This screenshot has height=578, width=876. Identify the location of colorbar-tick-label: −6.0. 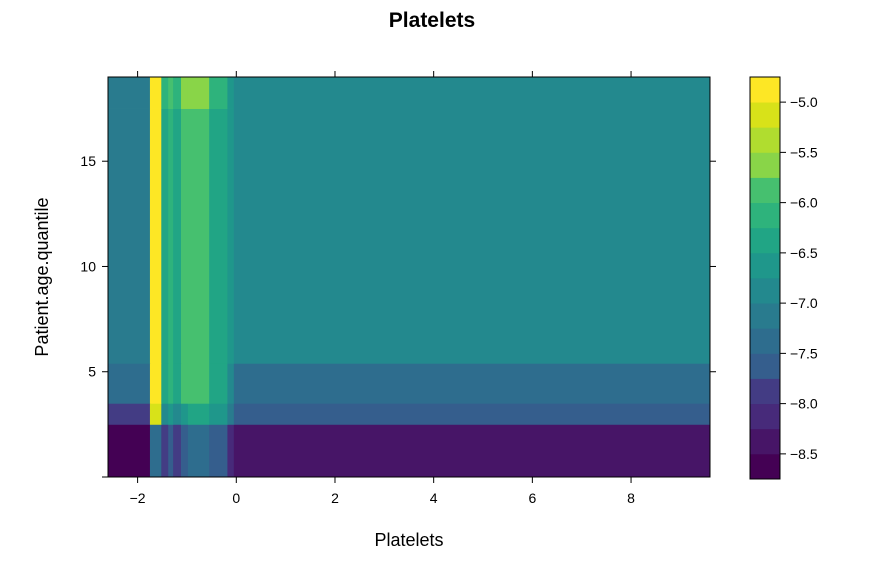
(804, 203).